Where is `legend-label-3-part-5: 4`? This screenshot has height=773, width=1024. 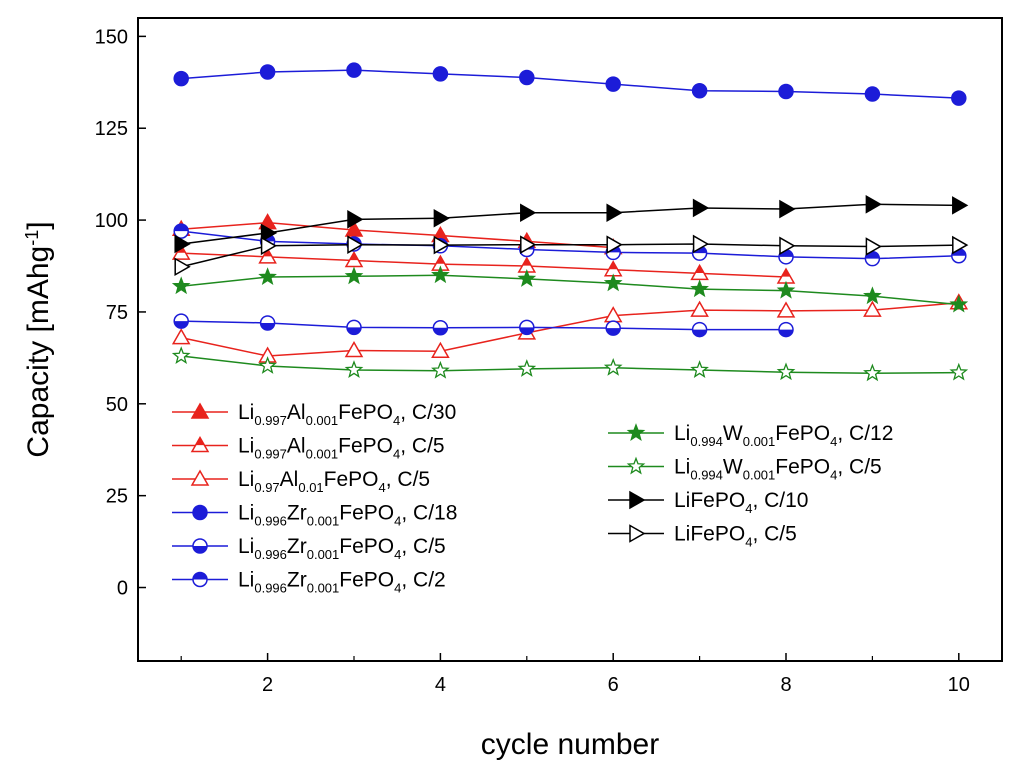 legend-label-3-part-5: 4 is located at coordinates (397, 521).